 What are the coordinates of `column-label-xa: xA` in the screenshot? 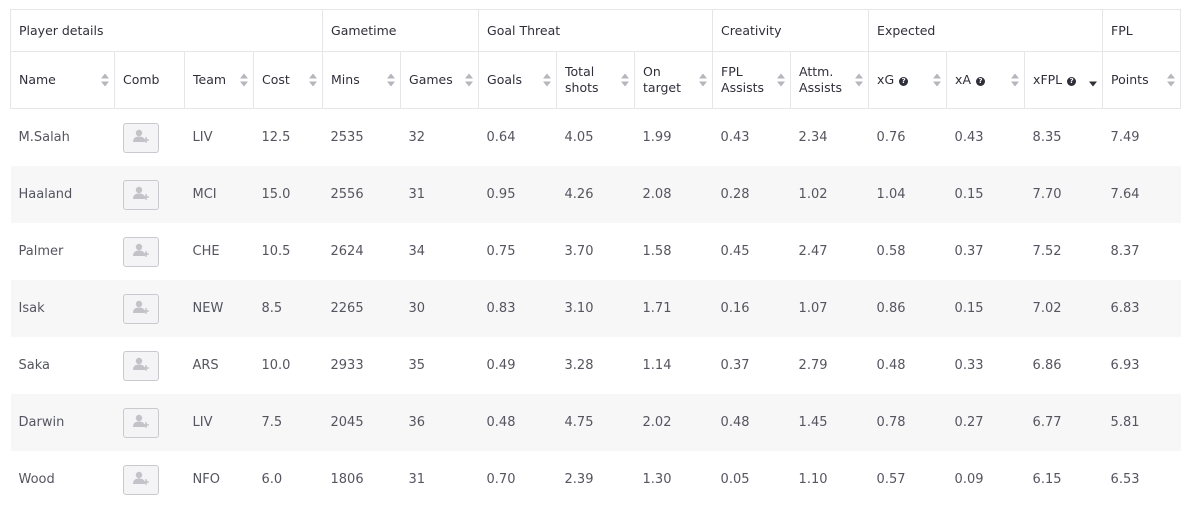 It's located at (963, 80).